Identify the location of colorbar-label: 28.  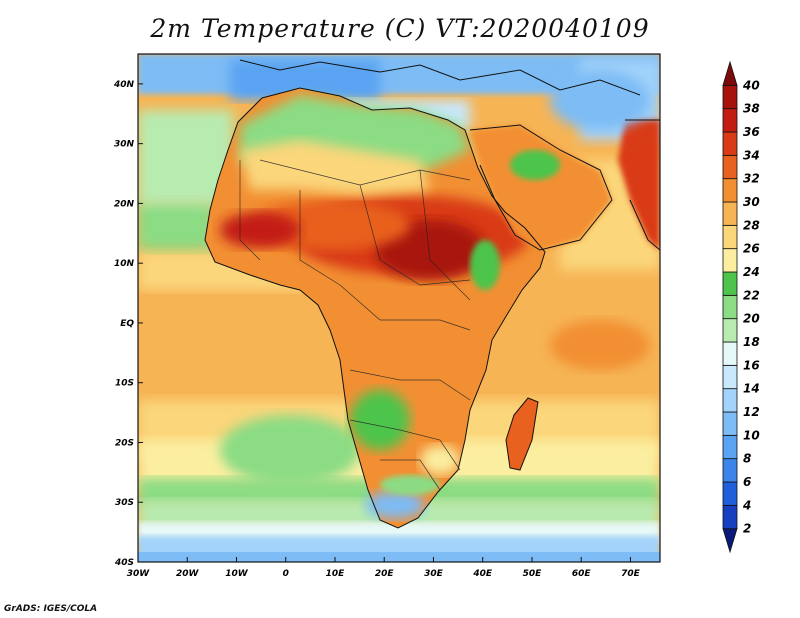
(751, 225).